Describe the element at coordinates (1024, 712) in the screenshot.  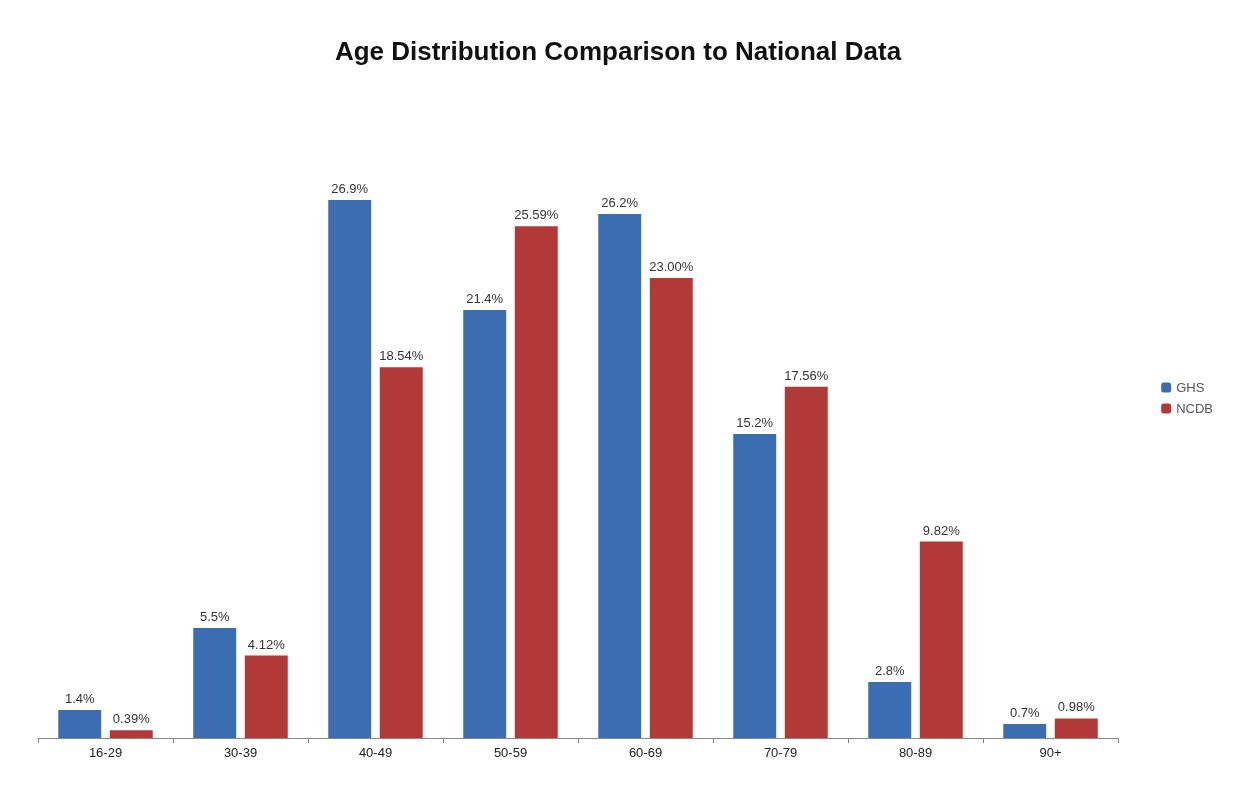
I see `data-label: 0.7%` at that location.